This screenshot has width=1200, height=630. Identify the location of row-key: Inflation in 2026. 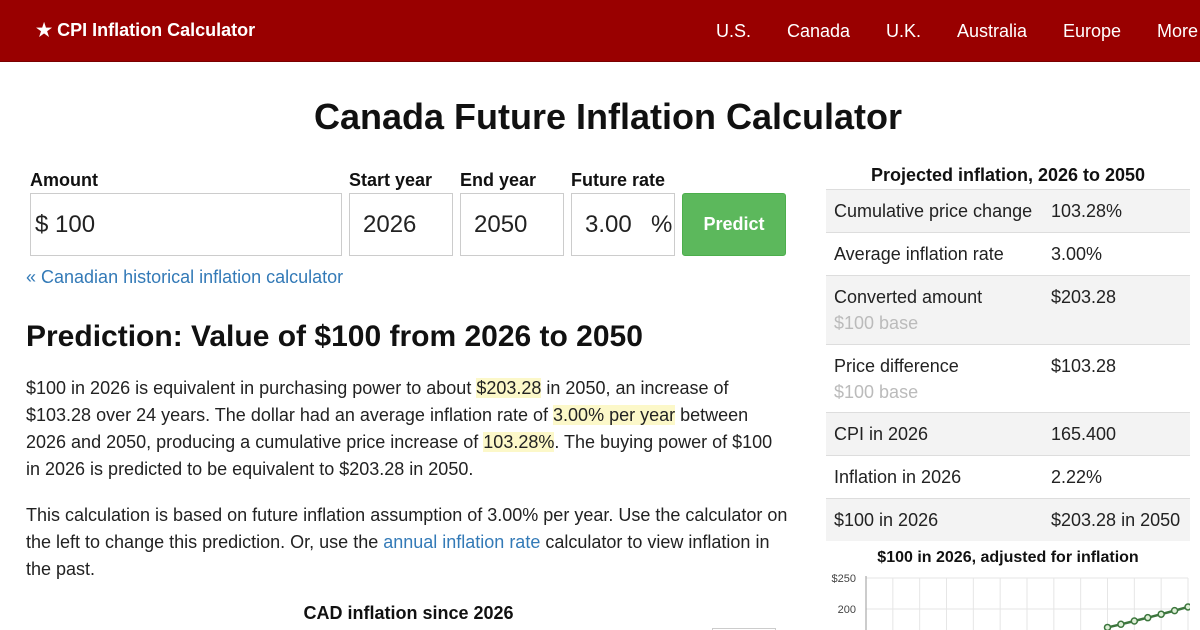
(898, 477).